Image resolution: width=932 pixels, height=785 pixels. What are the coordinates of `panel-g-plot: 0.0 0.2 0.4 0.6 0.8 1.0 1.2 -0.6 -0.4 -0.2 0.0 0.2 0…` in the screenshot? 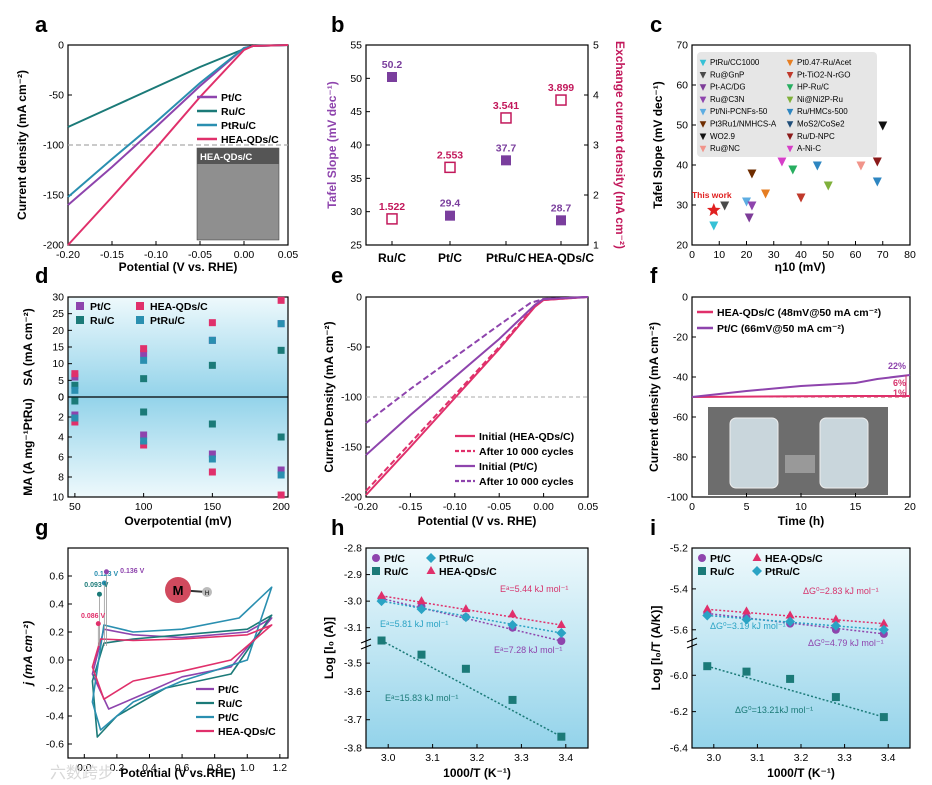 It's located at (166, 671).